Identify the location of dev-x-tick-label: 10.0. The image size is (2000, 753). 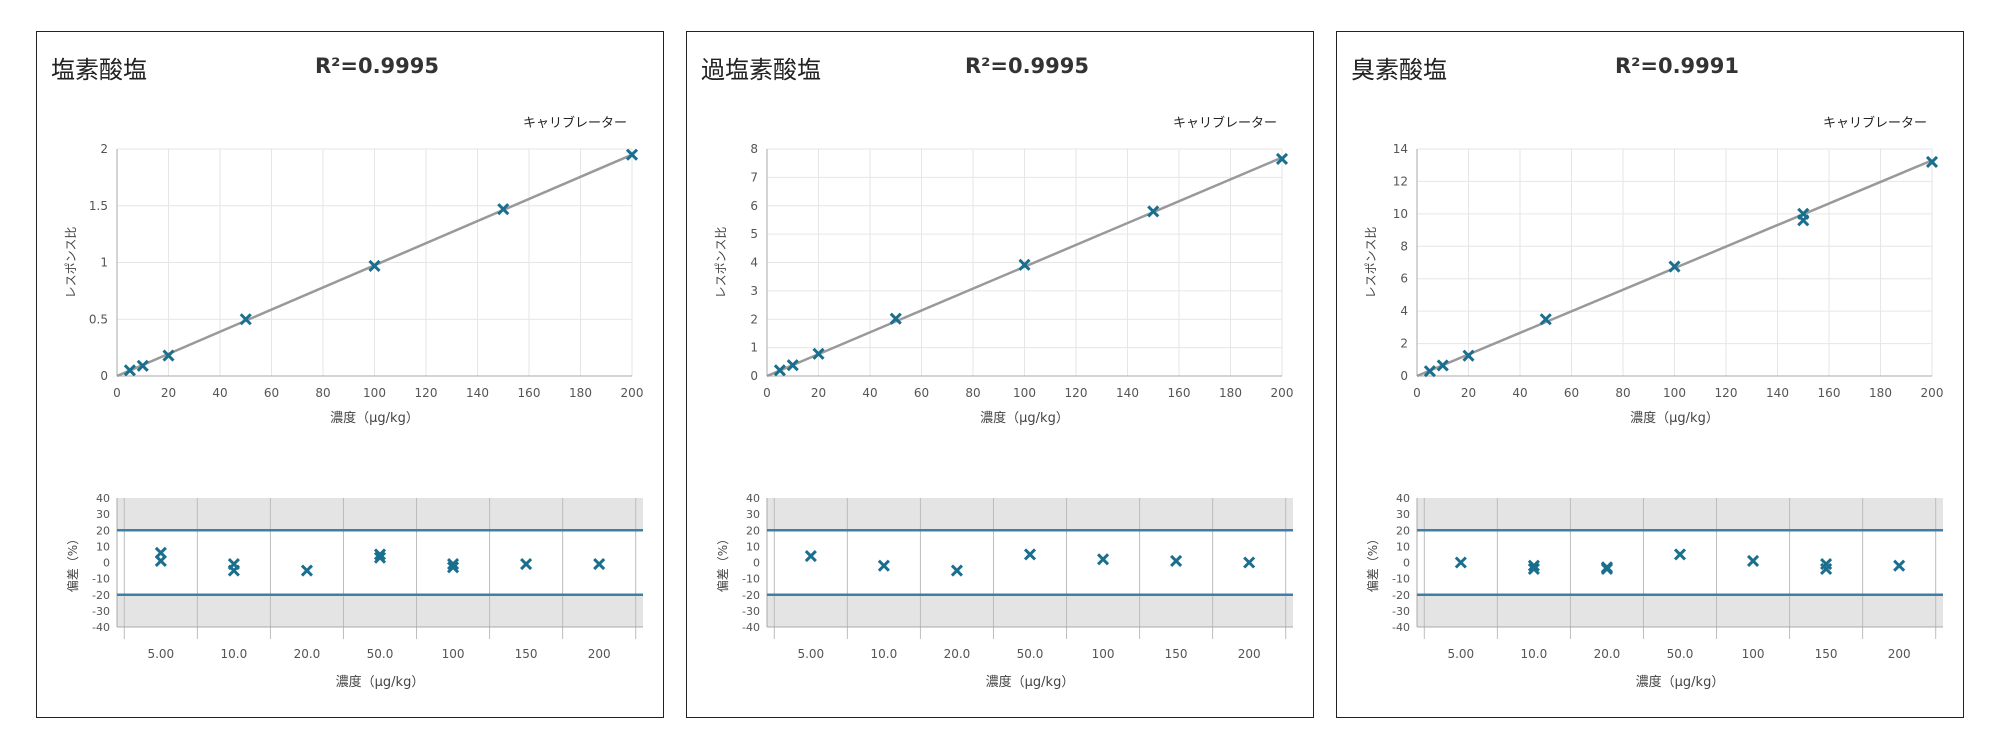
(884, 654).